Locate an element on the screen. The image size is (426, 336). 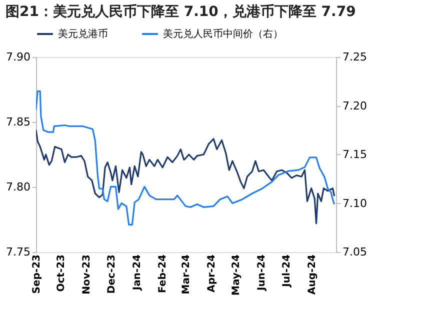
x-tick-label: Feb-24 is located at coordinates (162, 273).